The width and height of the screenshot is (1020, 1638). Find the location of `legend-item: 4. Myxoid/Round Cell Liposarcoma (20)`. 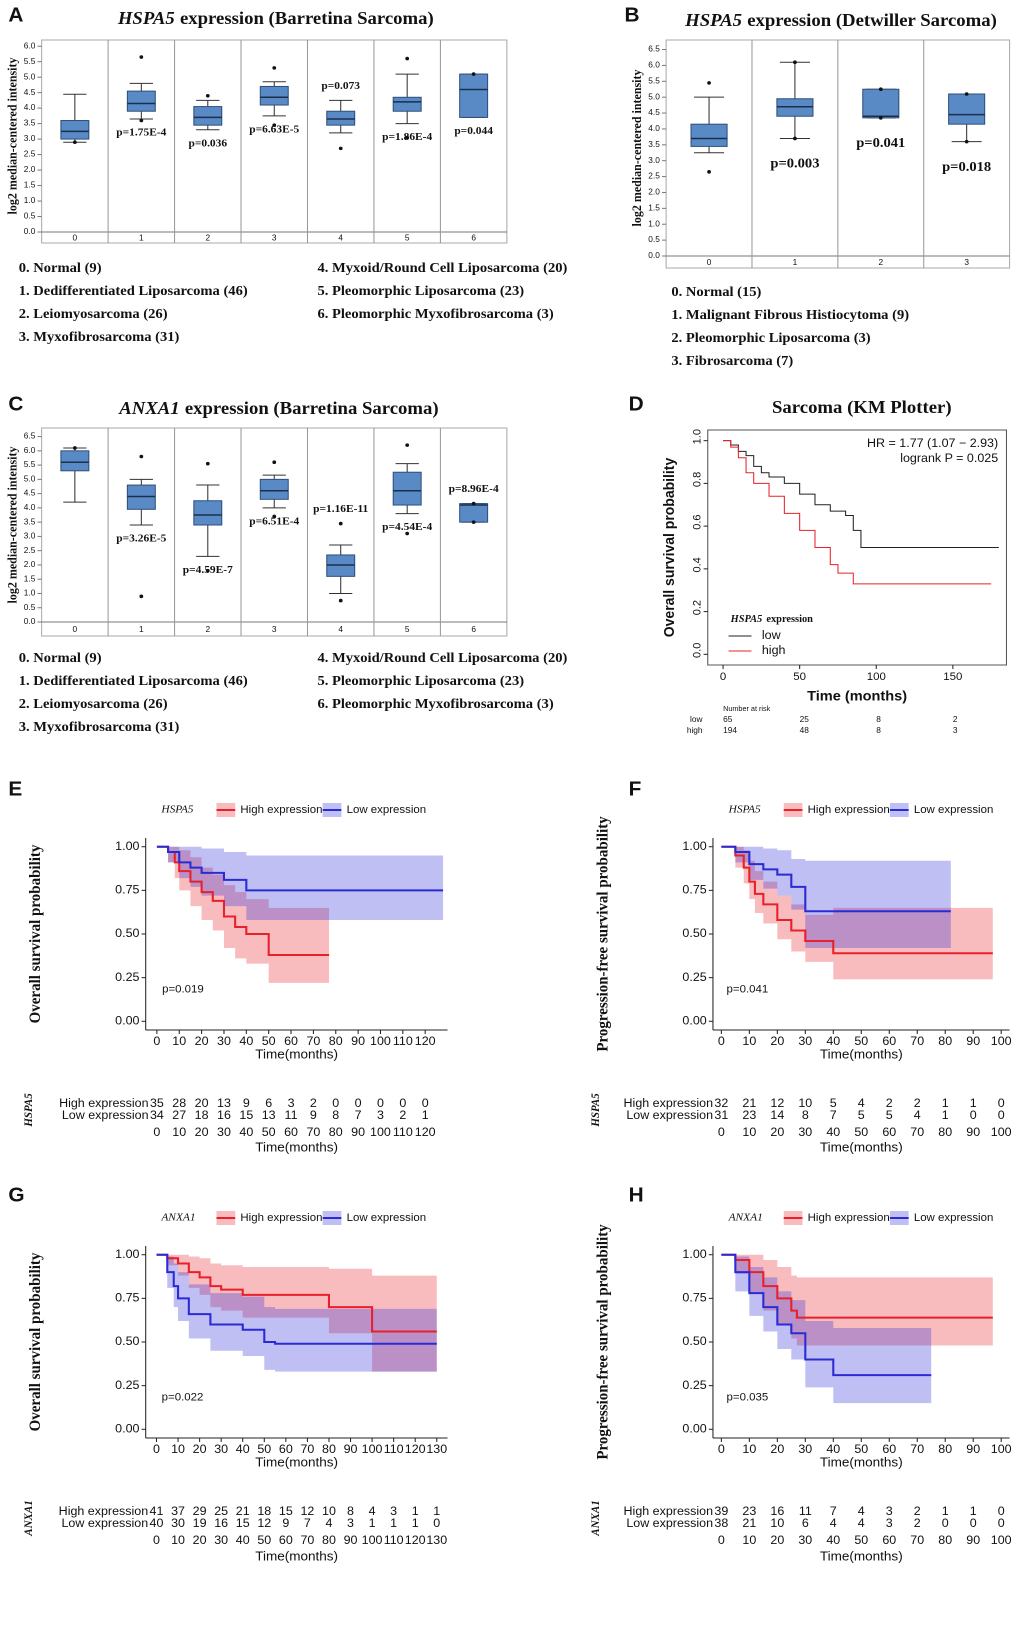

legend-item: 4. Myxoid/Round Cell Liposarcoma (20) is located at coordinates (442, 658).